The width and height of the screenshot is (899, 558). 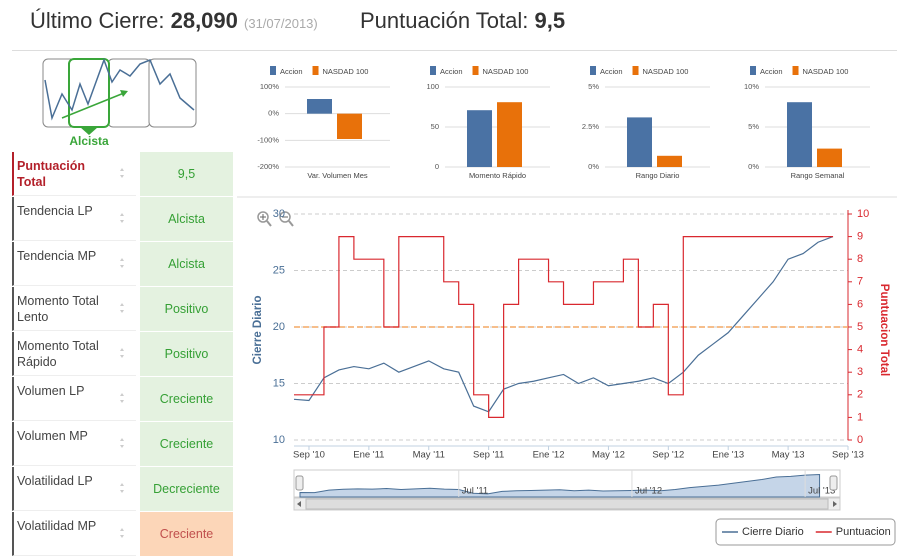 What do you see at coordinates (560, 485) in the screenshot?
I see `navigator-area` at bounding box center [560, 485].